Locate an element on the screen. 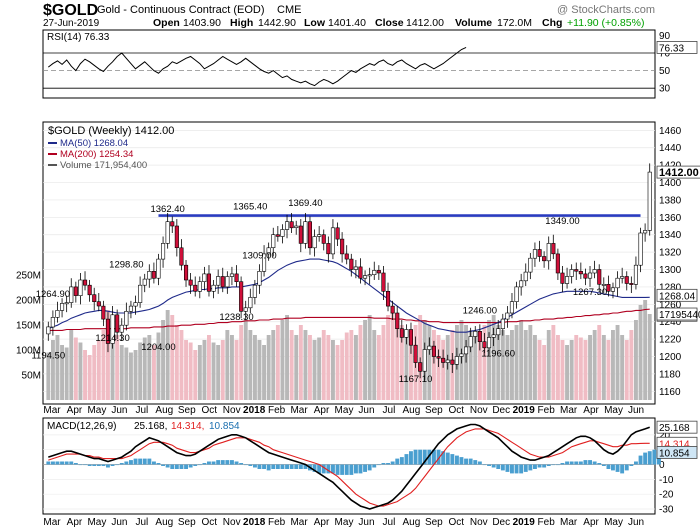 The width and height of the screenshot is (700, 530). price-annotation: 1369.40 is located at coordinates (305, 203).